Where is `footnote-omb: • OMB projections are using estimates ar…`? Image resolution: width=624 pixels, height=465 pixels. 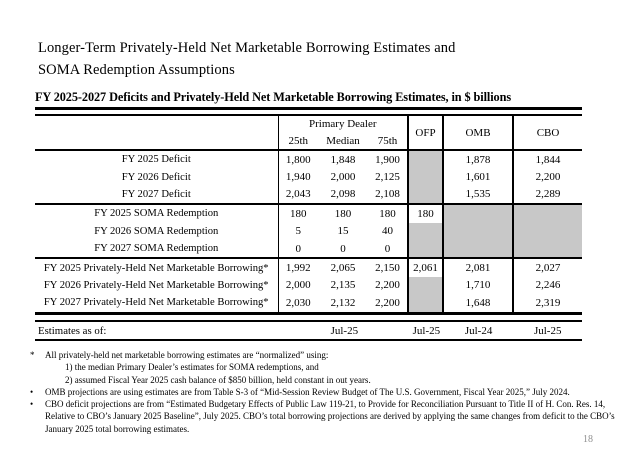
footnote-omb: • OMB projections are using estimates ar… is located at coordinates (326, 392).